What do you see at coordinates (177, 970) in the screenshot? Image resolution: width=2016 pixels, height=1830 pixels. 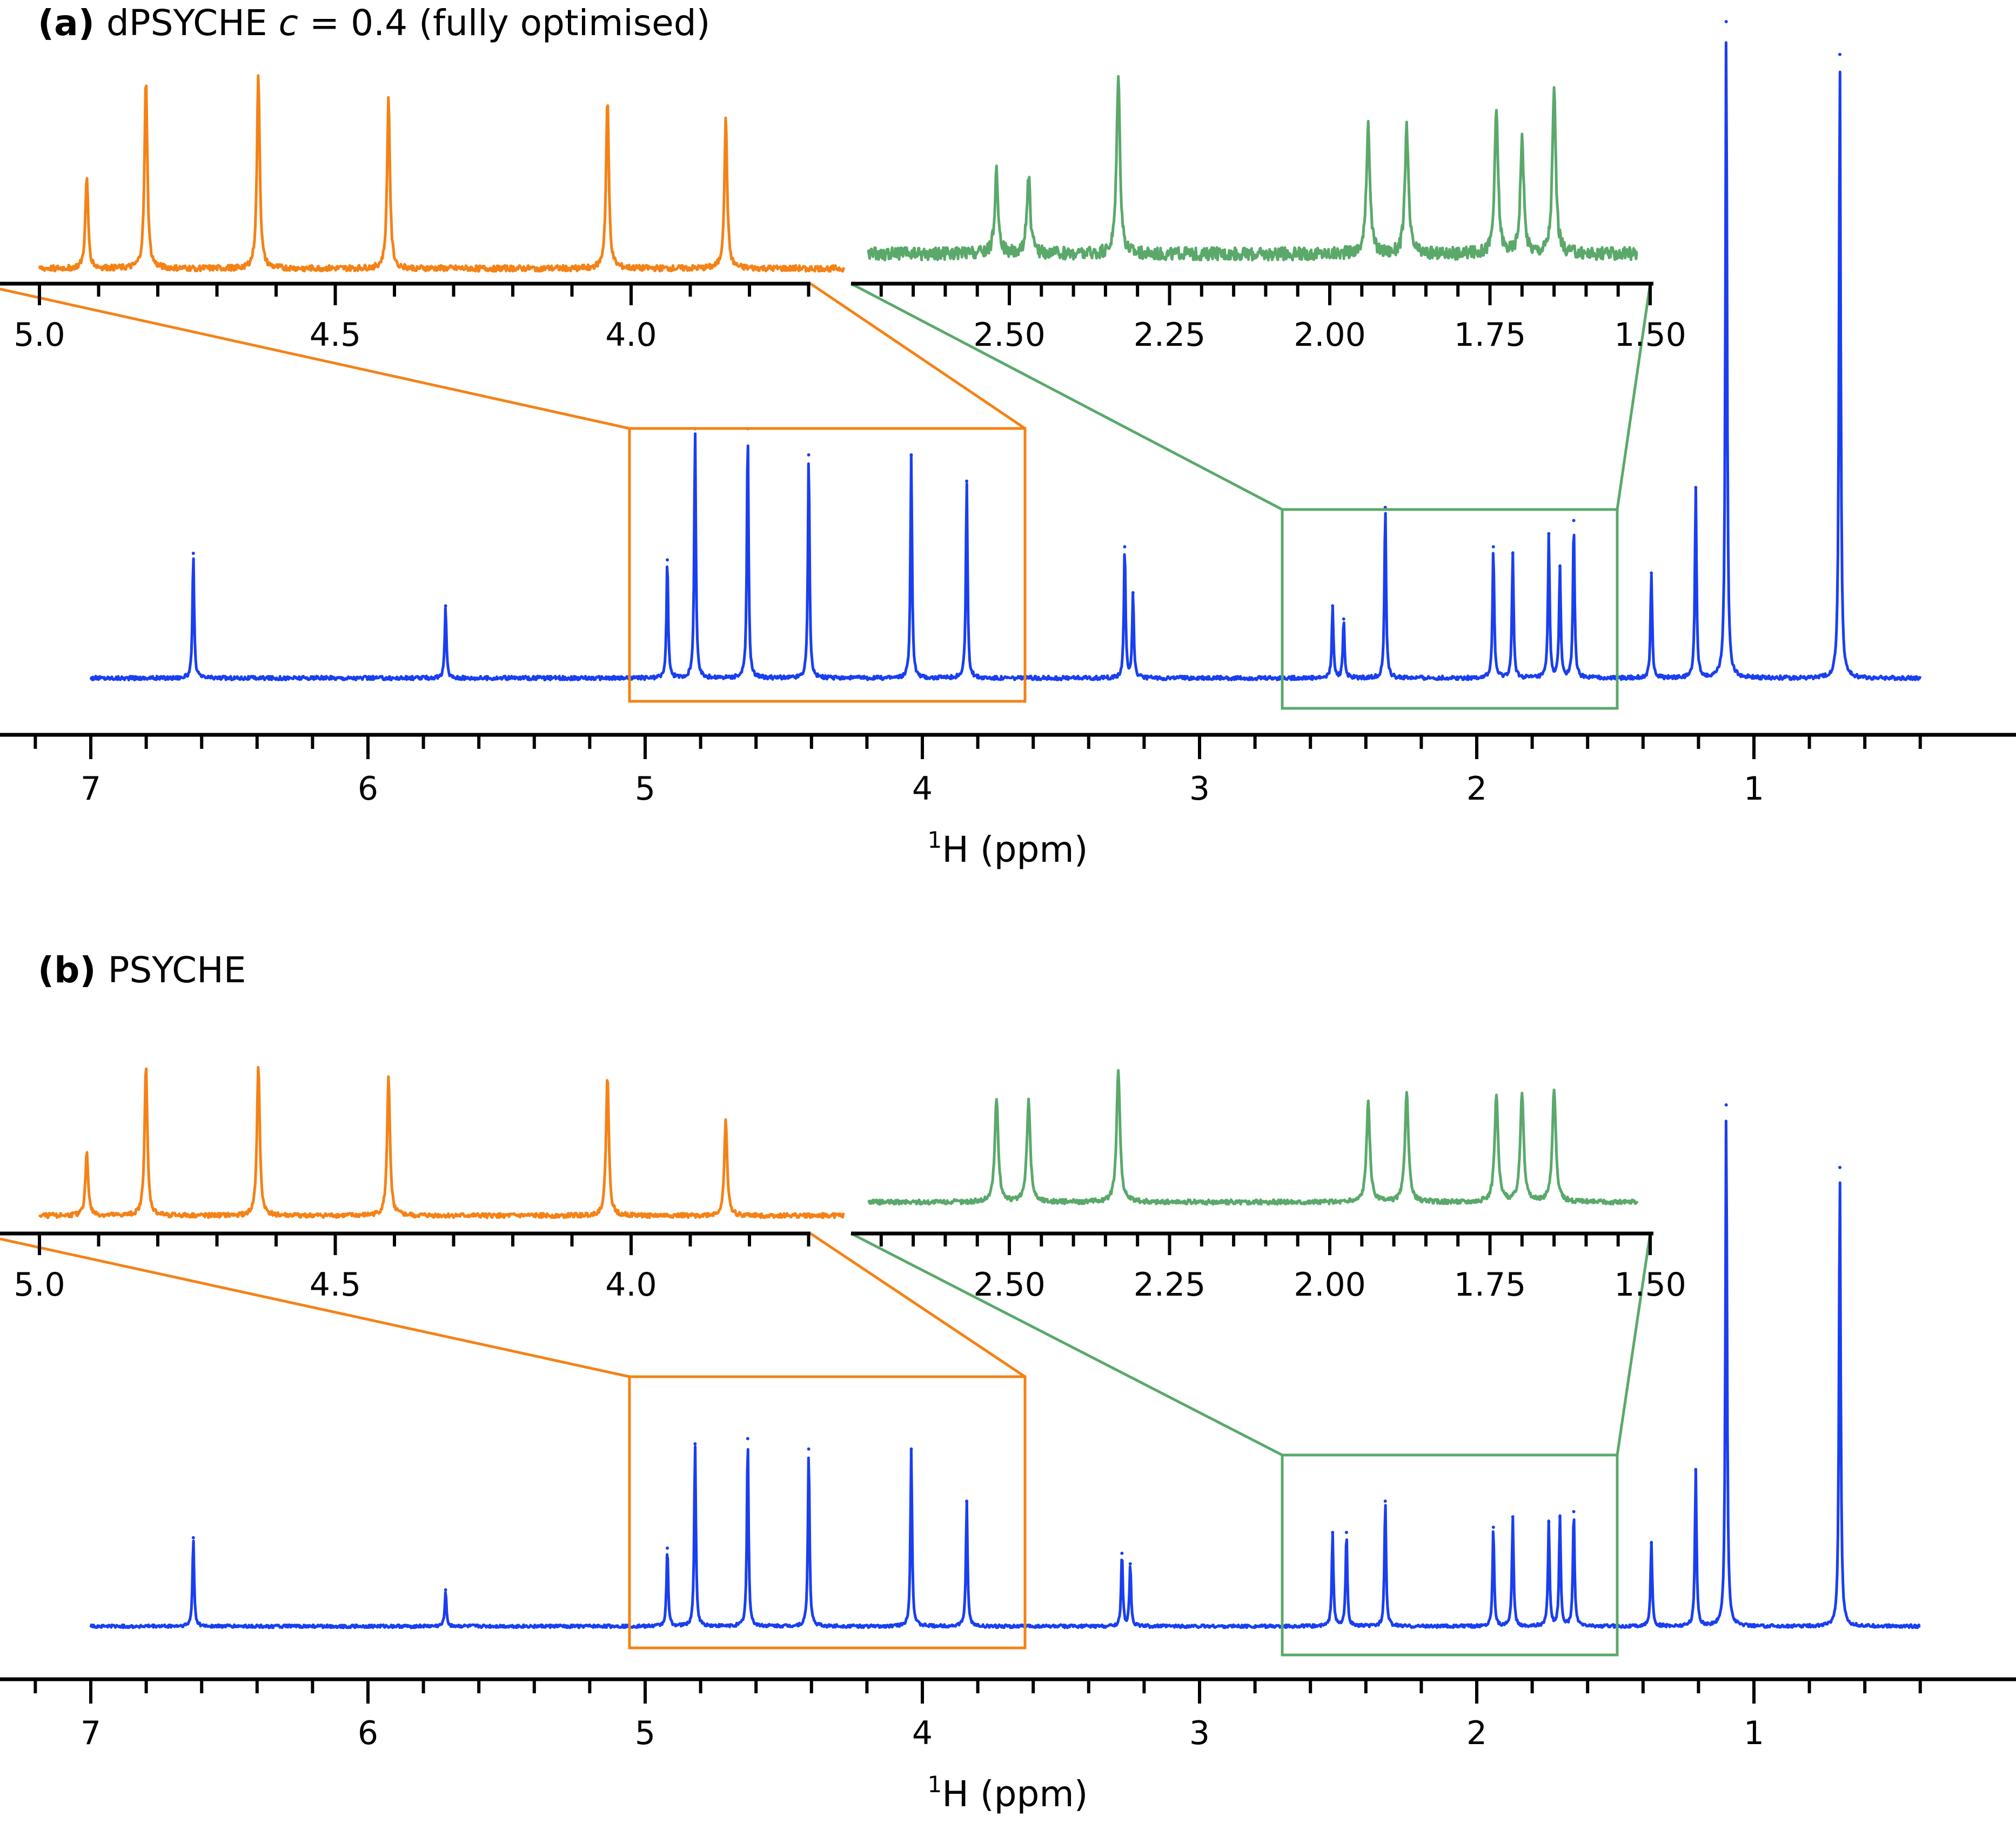 I see `panel-title-text: PSYCHE` at bounding box center [177, 970].